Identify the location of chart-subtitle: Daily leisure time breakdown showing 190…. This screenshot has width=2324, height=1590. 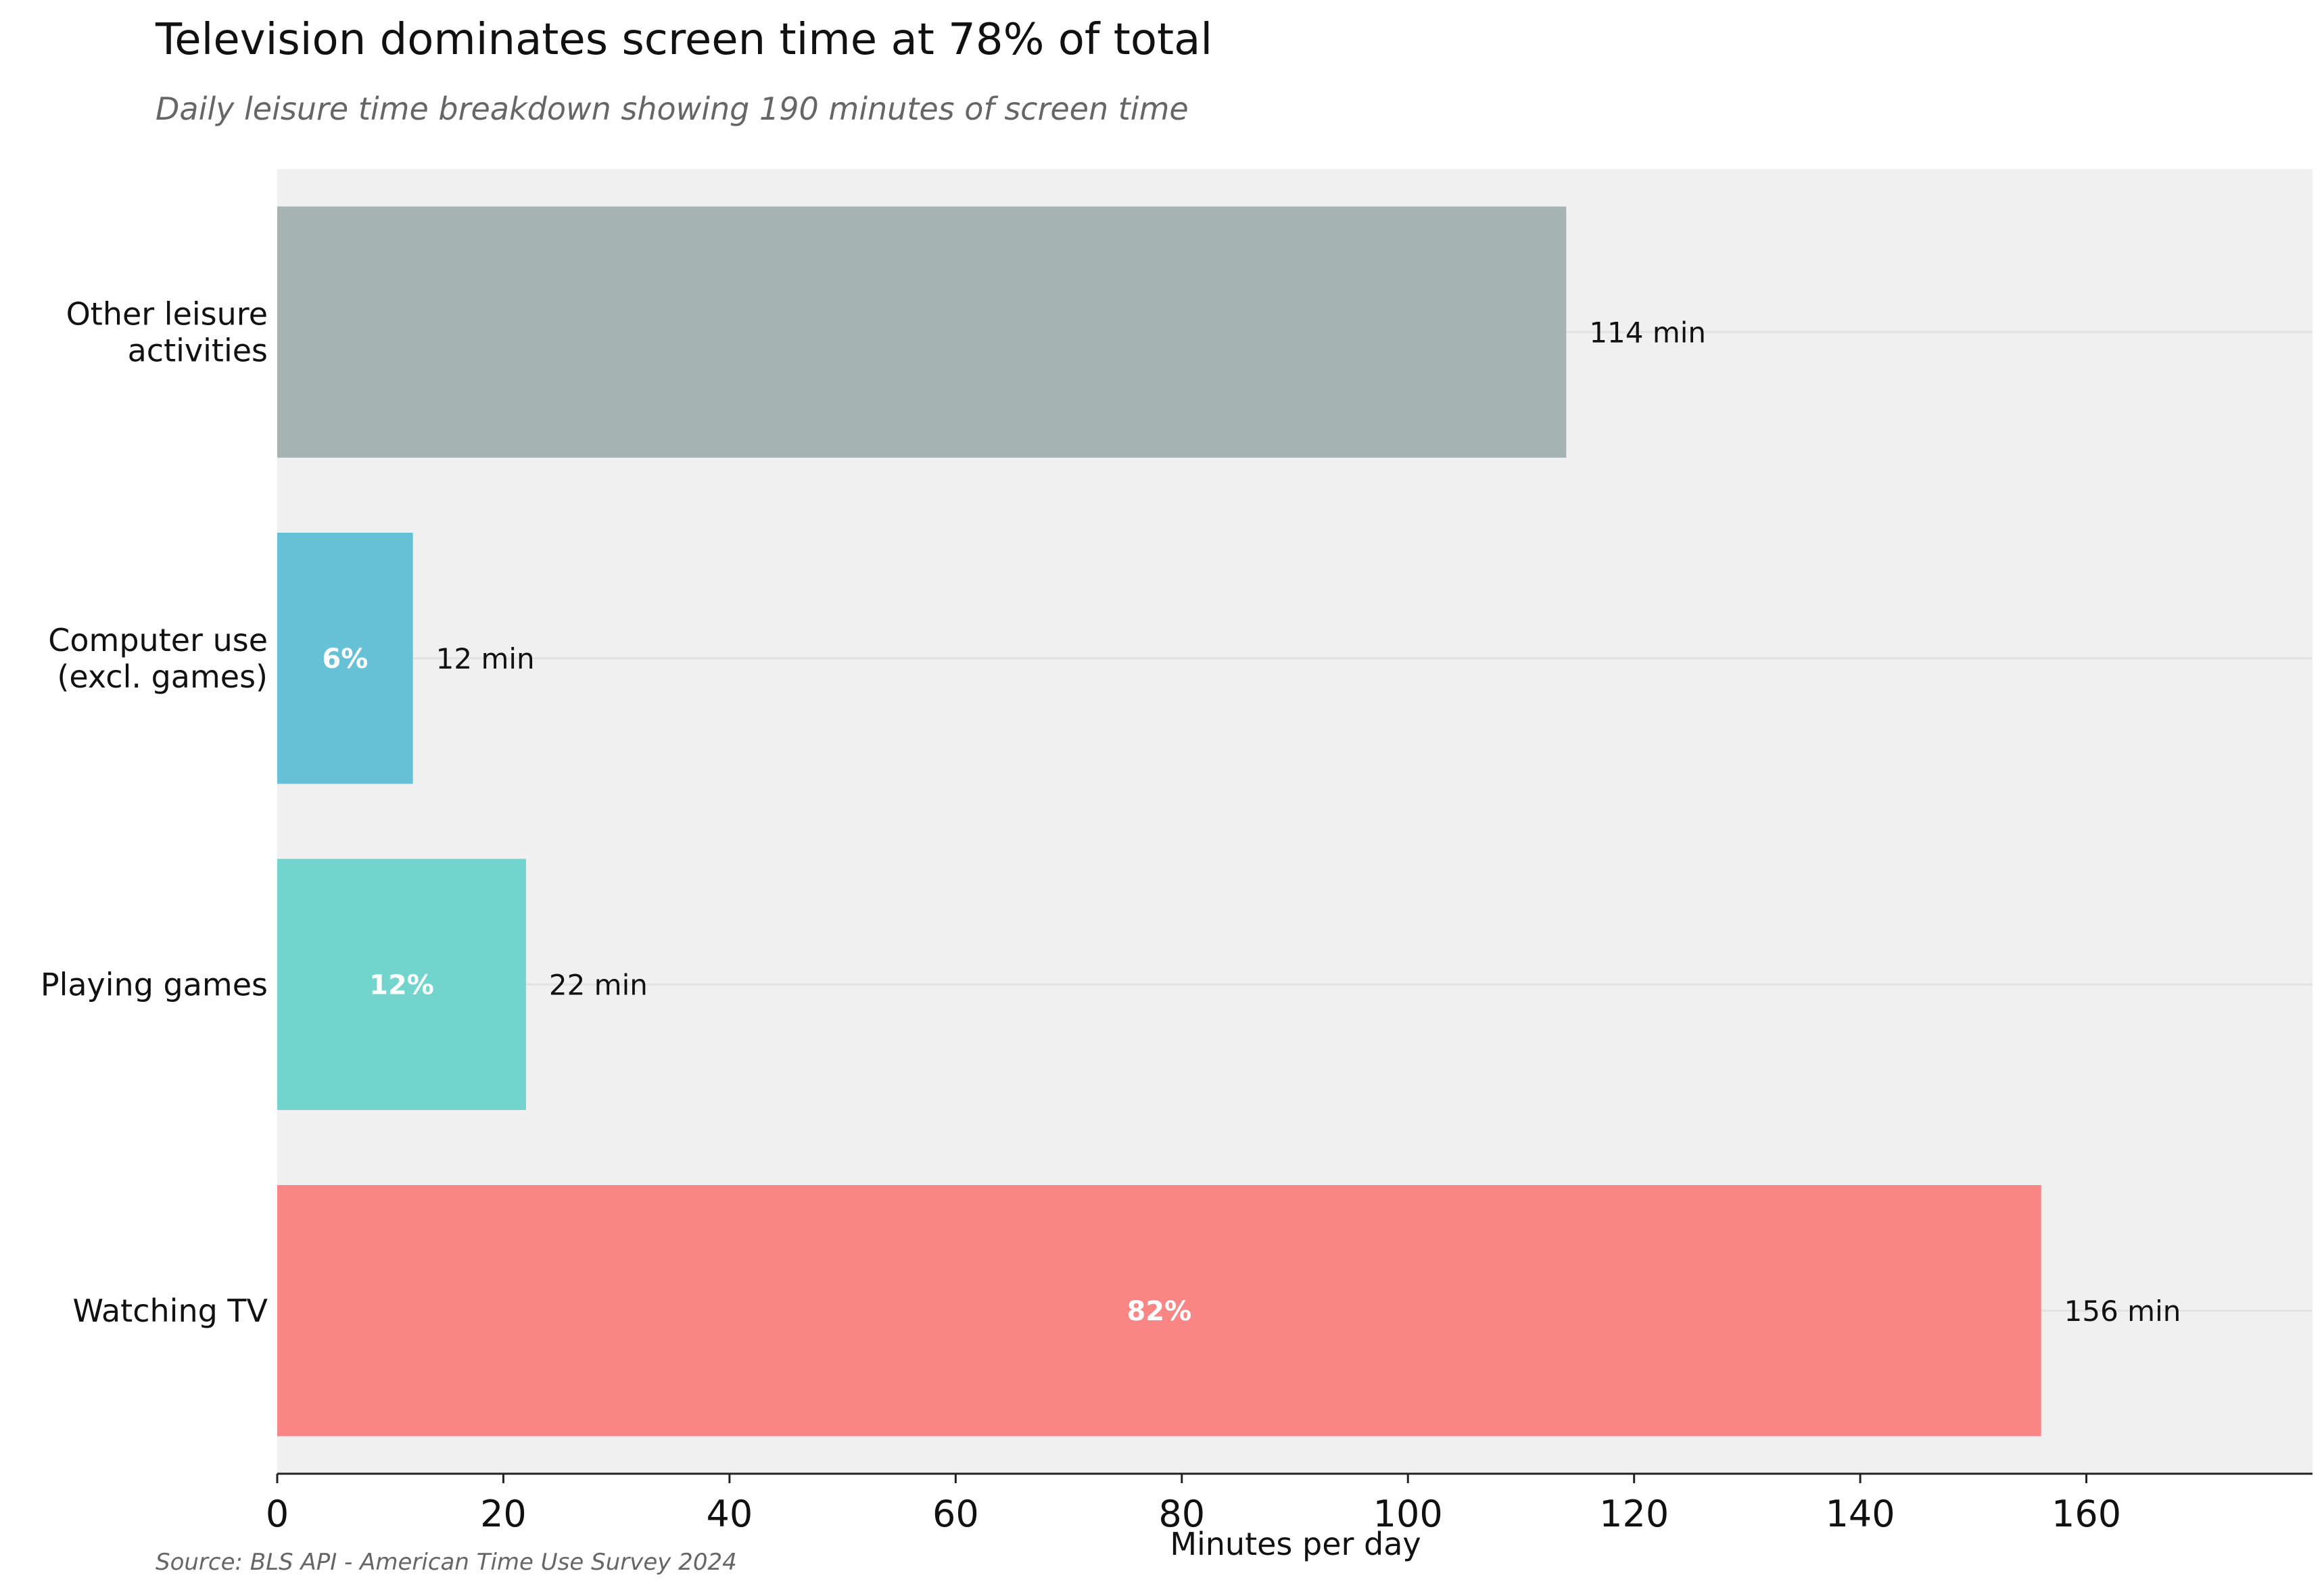
(672, 109).